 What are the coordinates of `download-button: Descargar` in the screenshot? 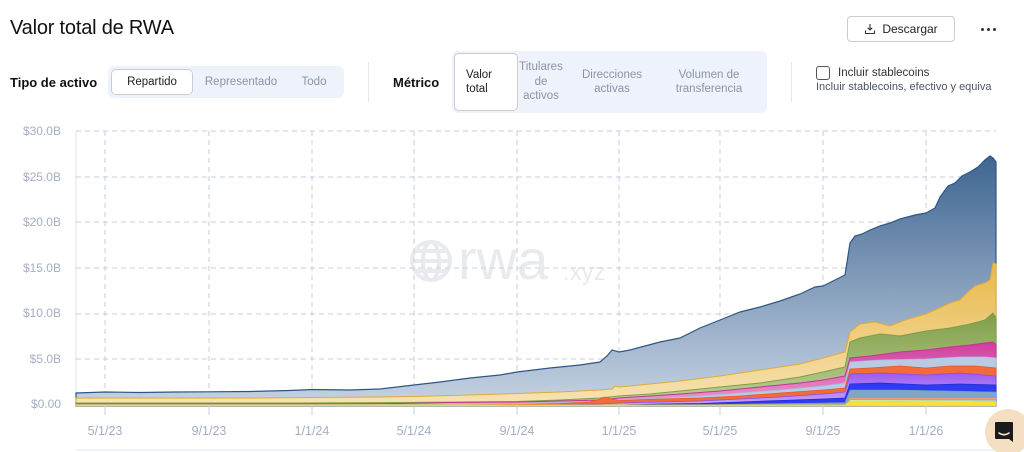 It's located at (901, 29).